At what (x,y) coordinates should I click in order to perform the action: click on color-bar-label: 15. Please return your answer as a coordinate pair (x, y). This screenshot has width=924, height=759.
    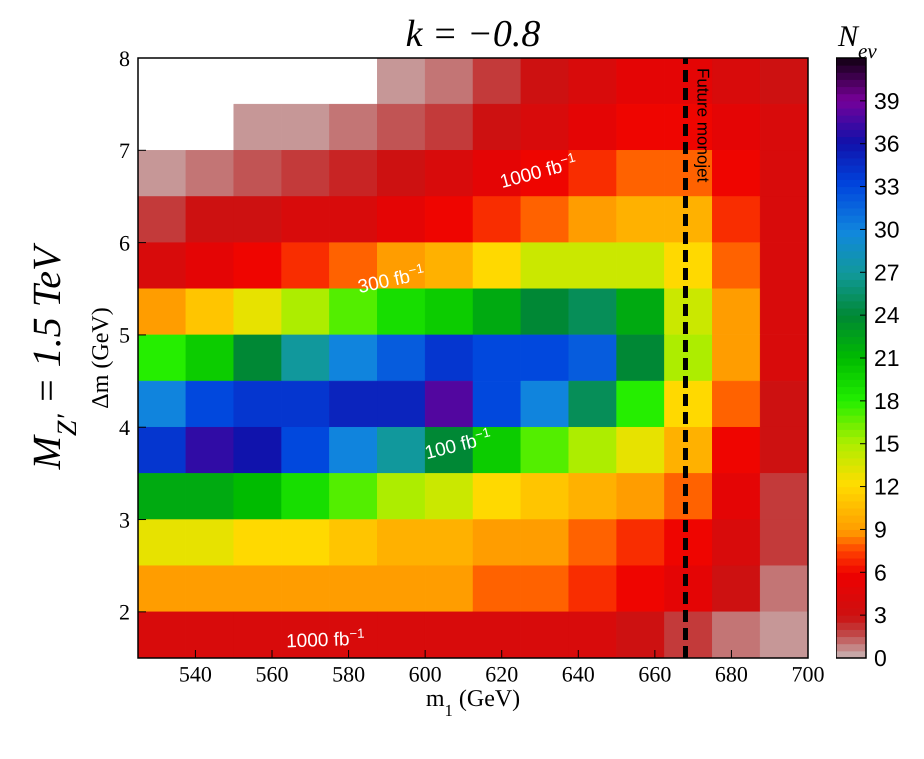
    Looking at the image, I should click on (887, 443).